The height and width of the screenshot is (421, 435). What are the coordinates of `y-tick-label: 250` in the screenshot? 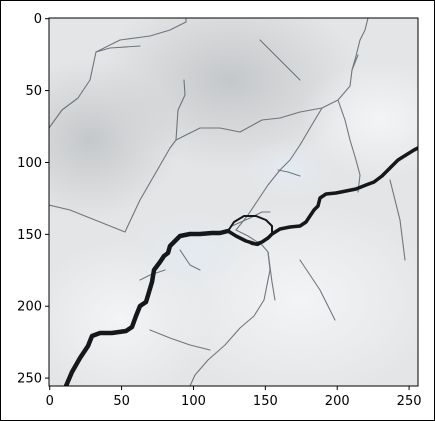 It's located at (29, 379).